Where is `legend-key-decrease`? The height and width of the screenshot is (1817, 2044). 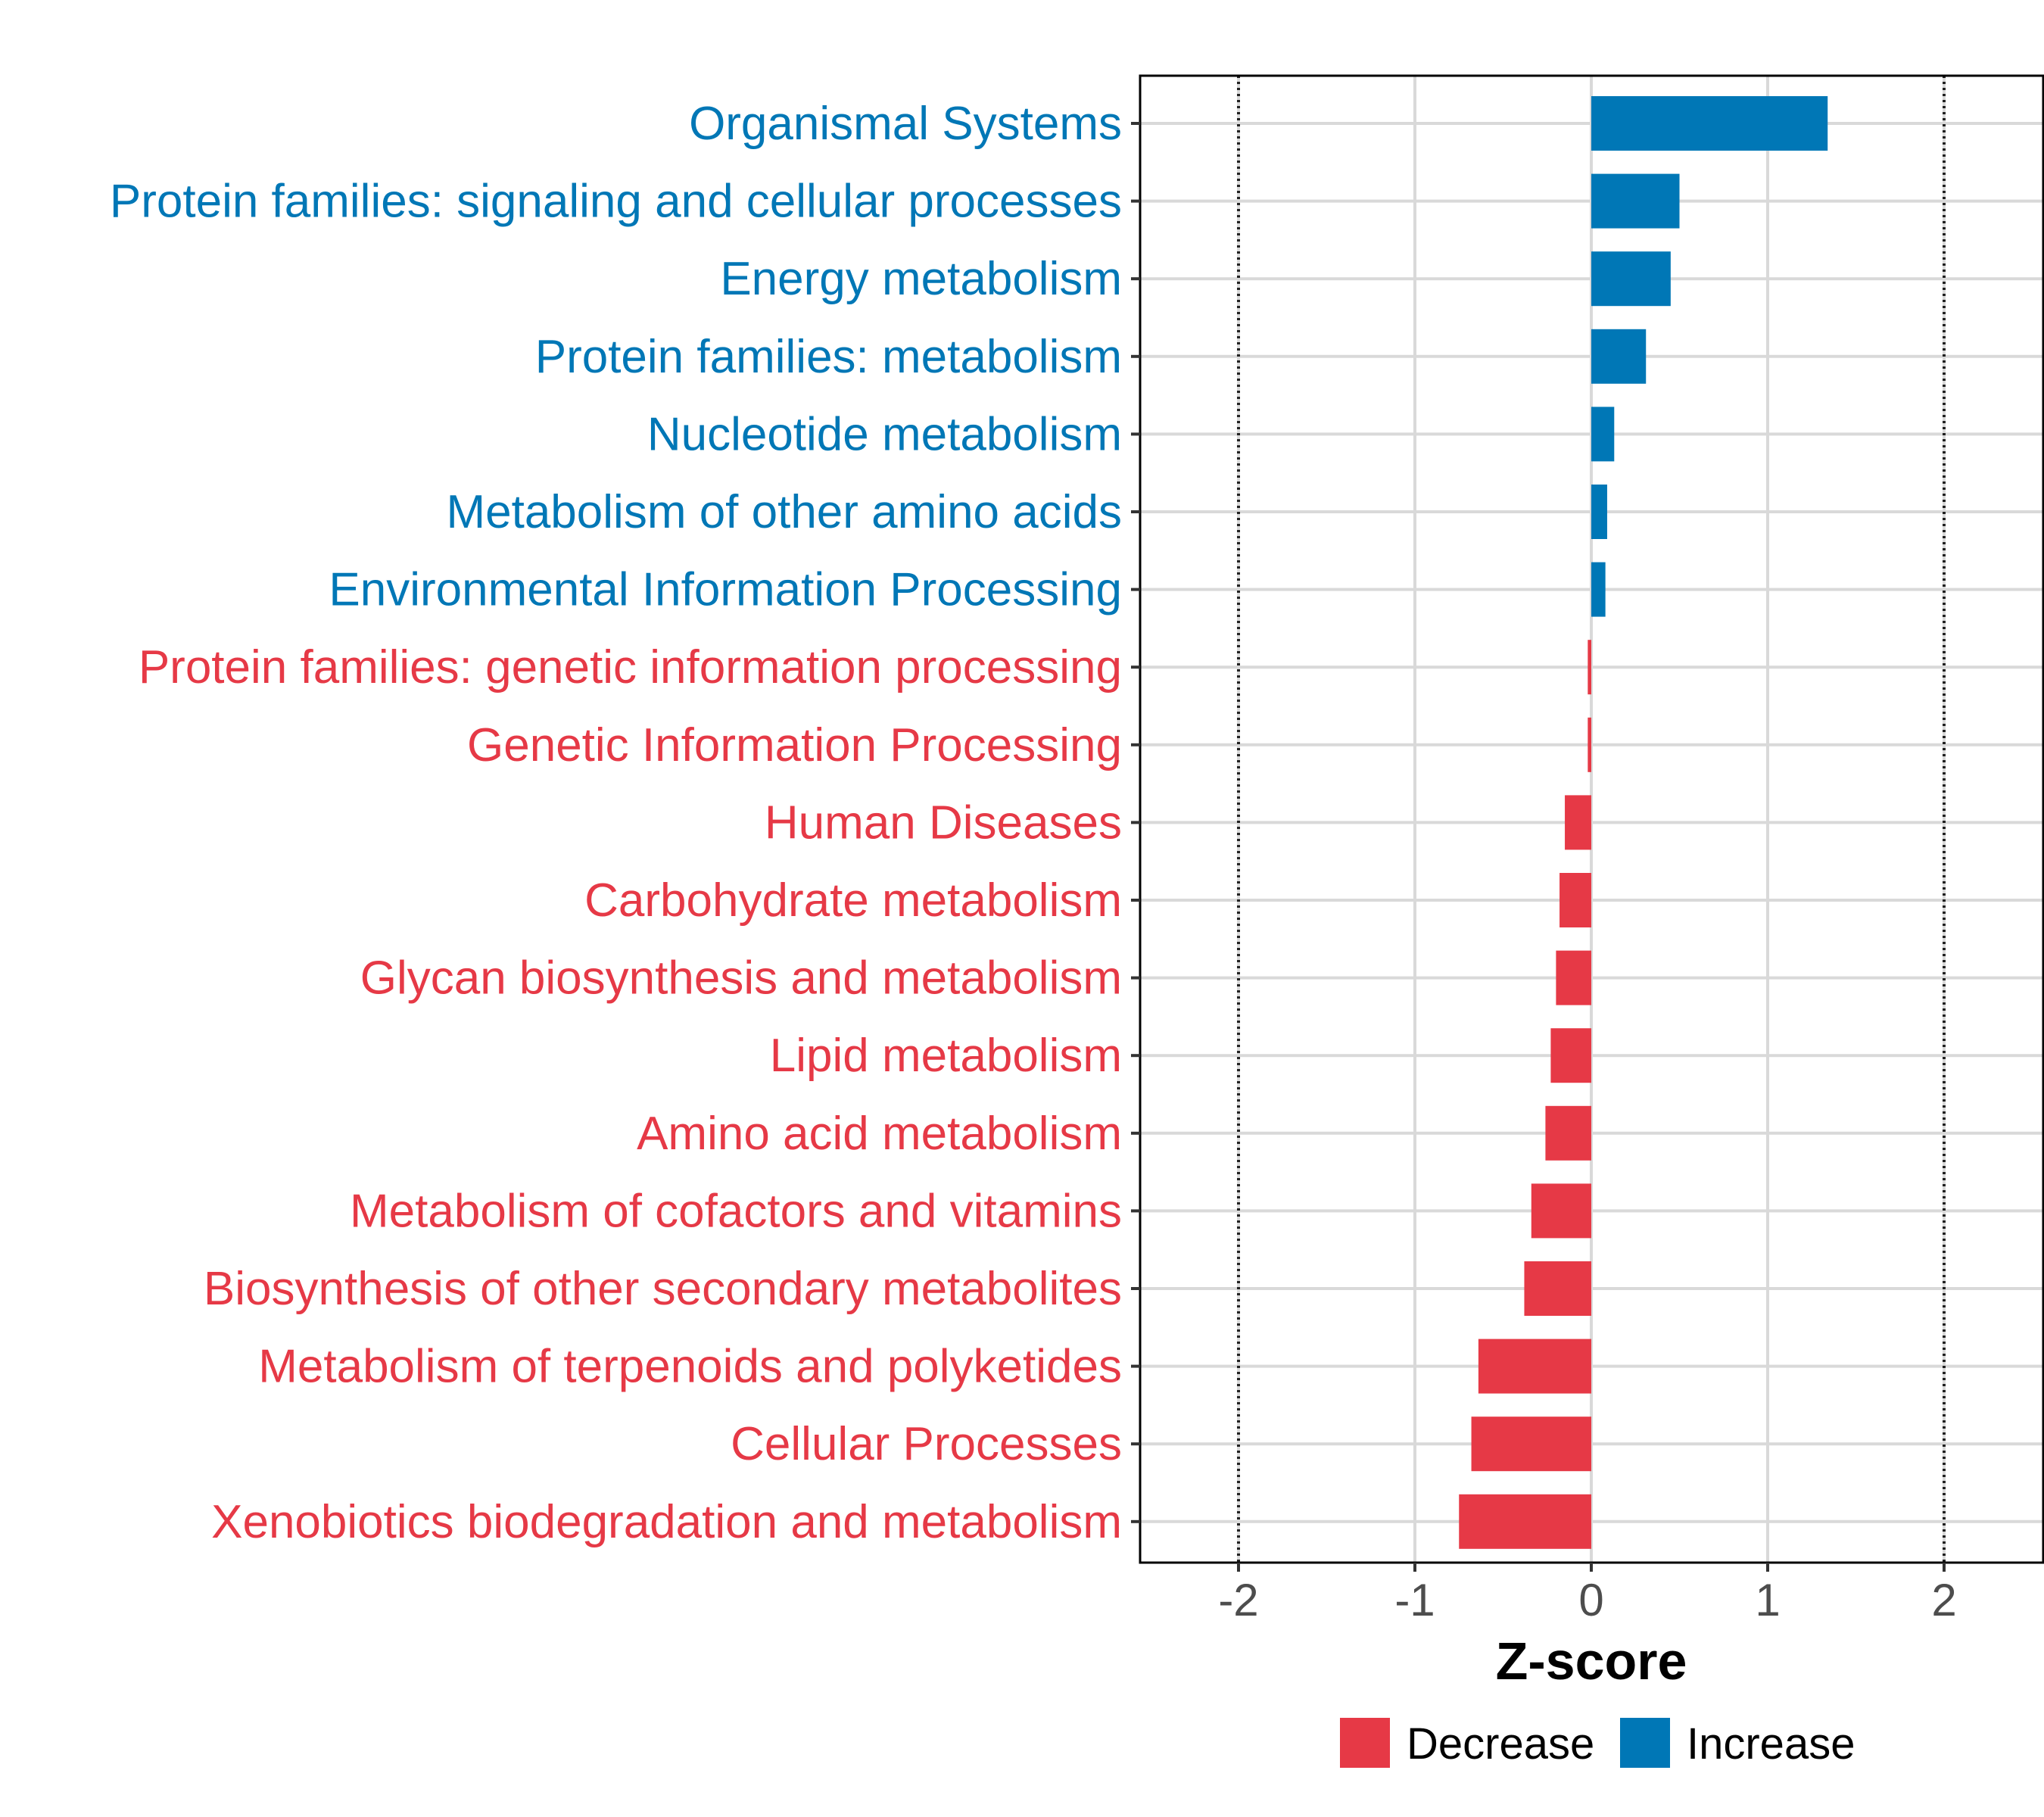
legend-key-decrease is located at coordinates (1365, 1743).